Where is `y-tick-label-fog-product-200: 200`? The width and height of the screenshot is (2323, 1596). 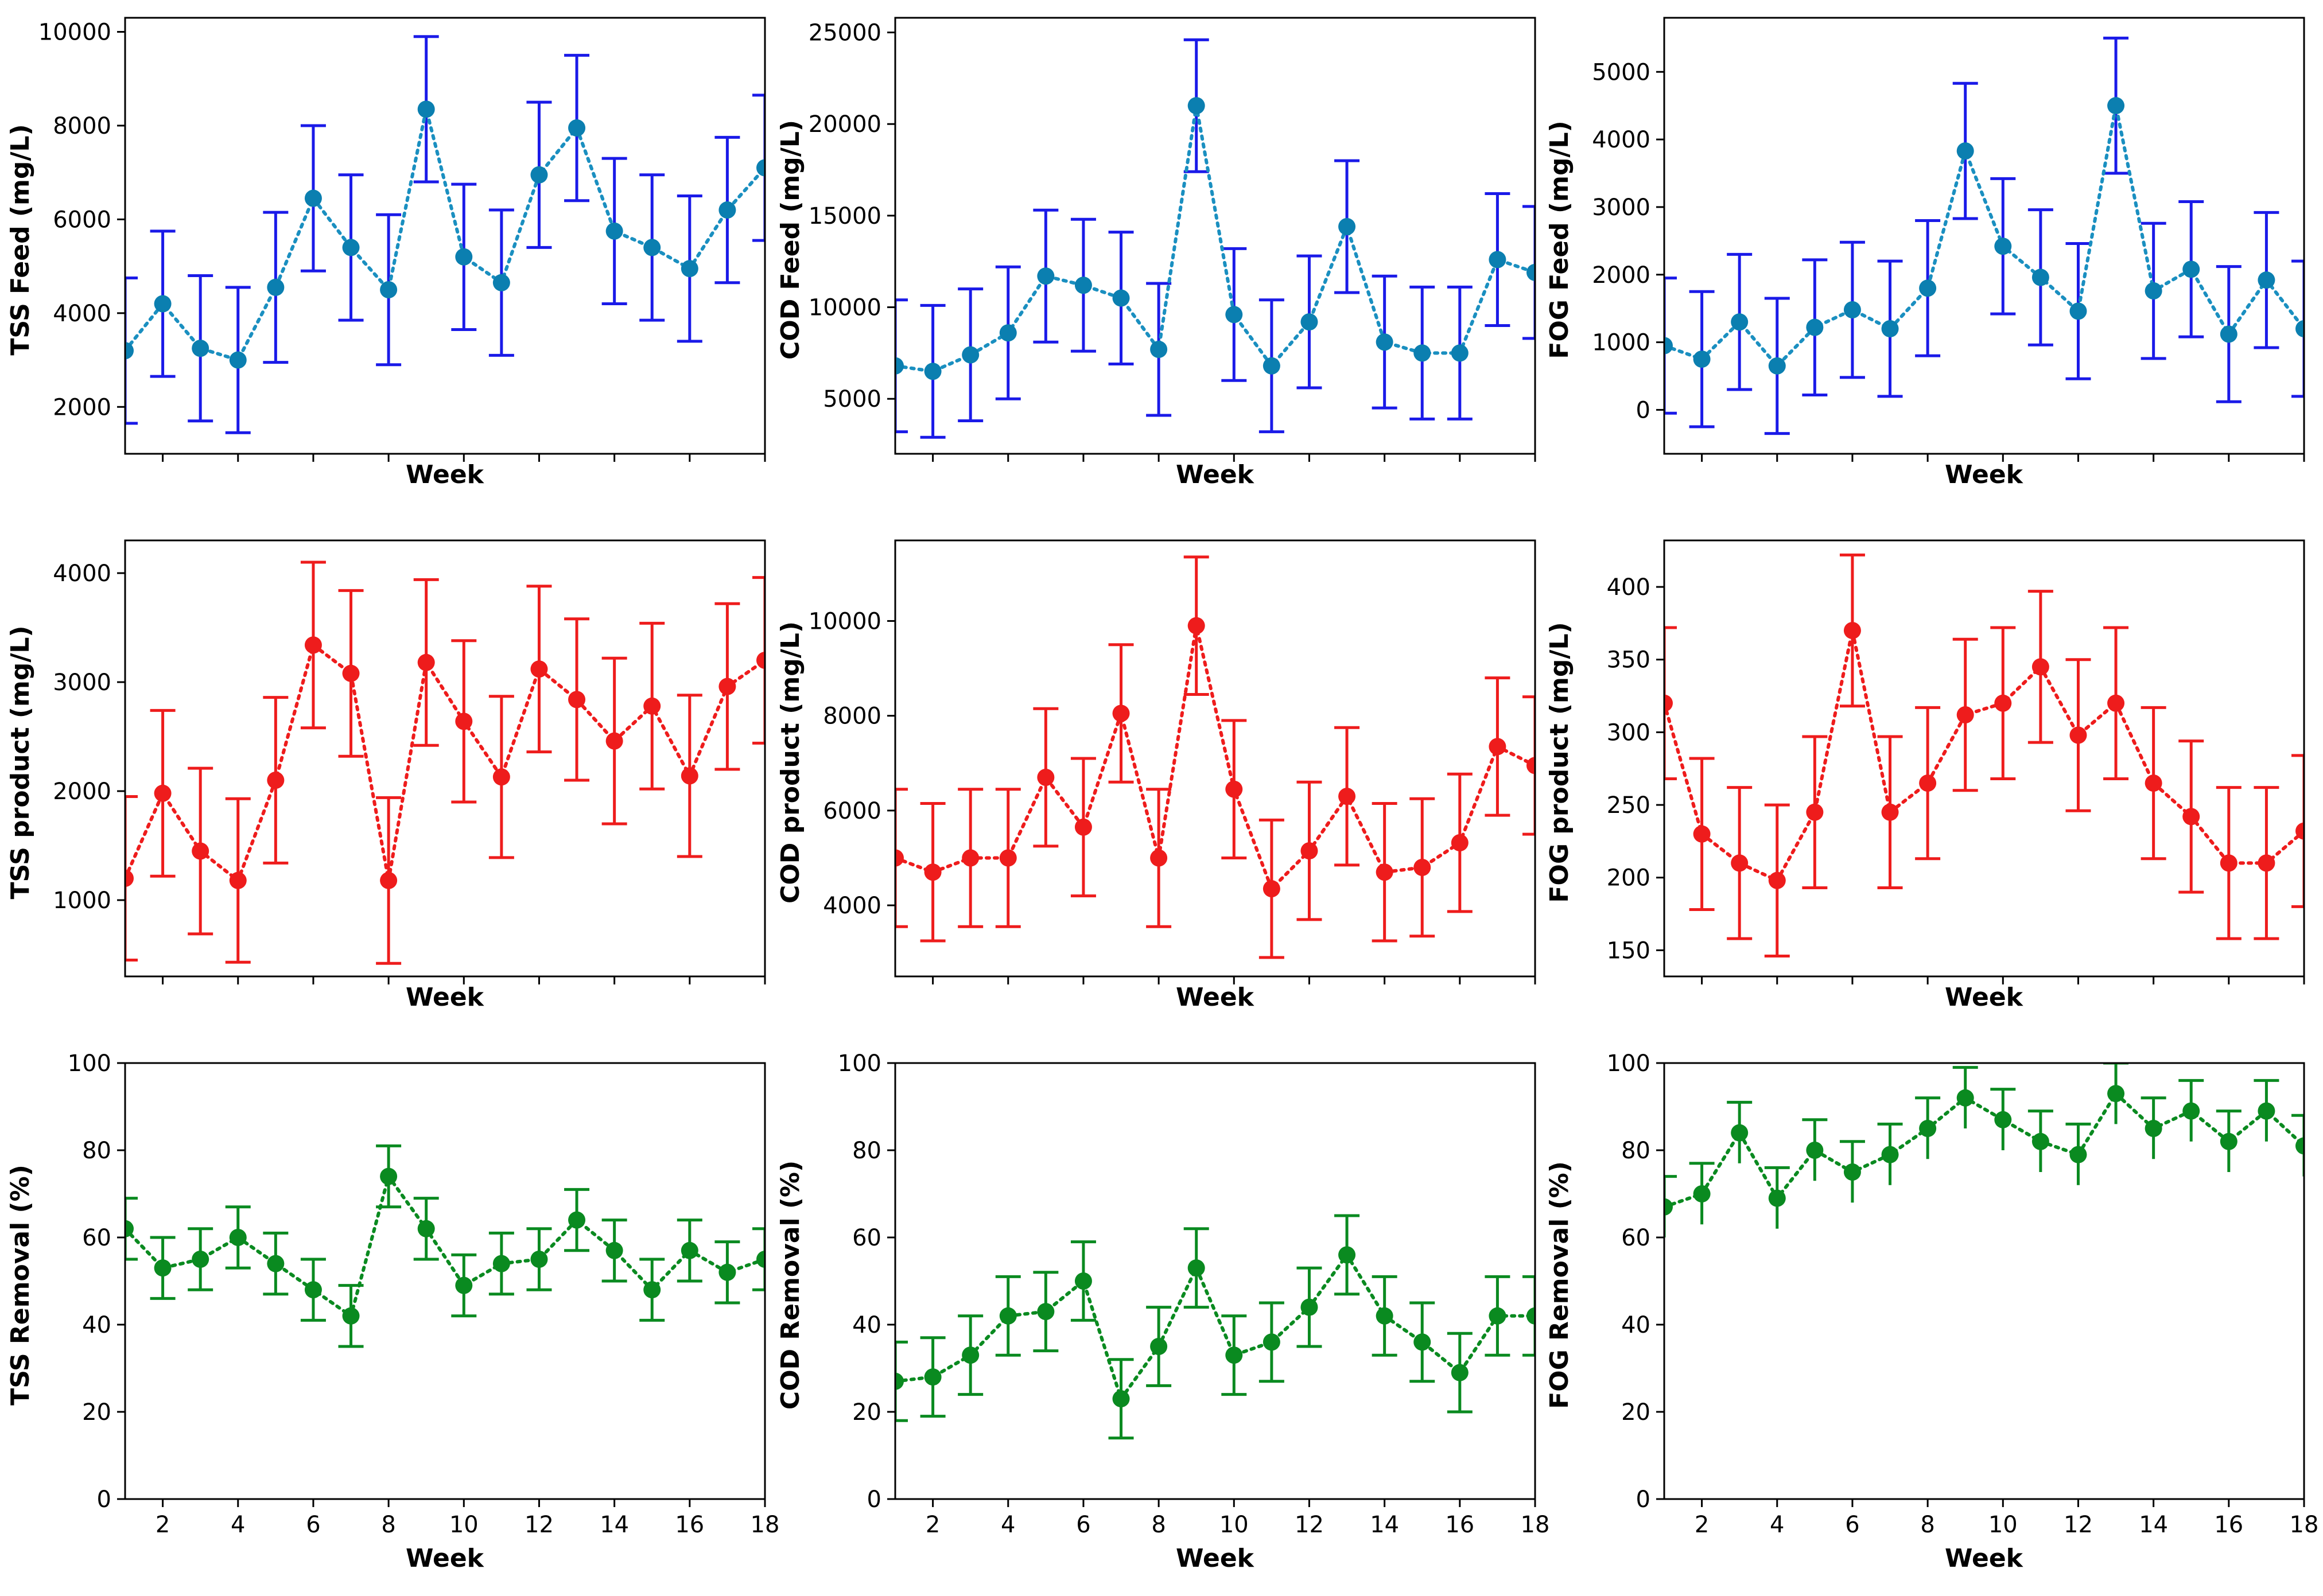 y-tick-label-fog-product-200: 200 is located at coordinates (1628, 878).